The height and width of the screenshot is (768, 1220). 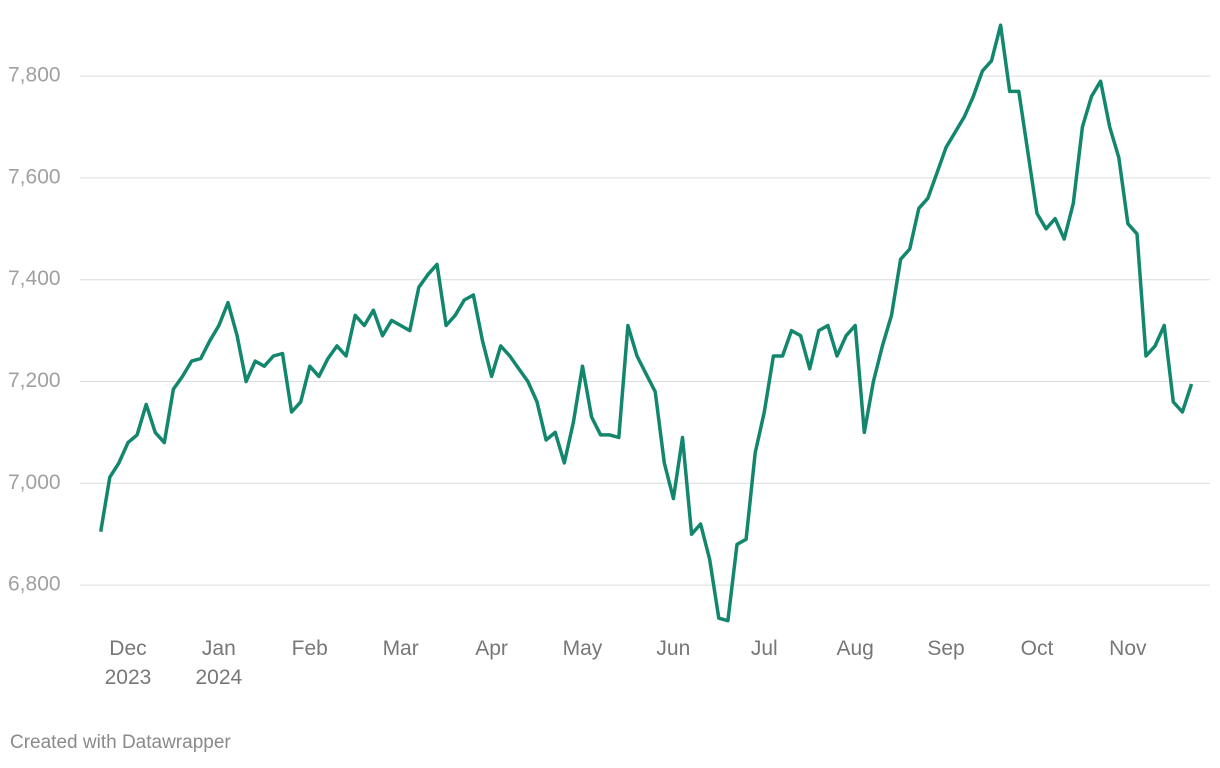 What do you see at coordinates (128, 663) in the screenshot?
I see `x-tick-label: Dec 2023` at bounding box center [128, 663].